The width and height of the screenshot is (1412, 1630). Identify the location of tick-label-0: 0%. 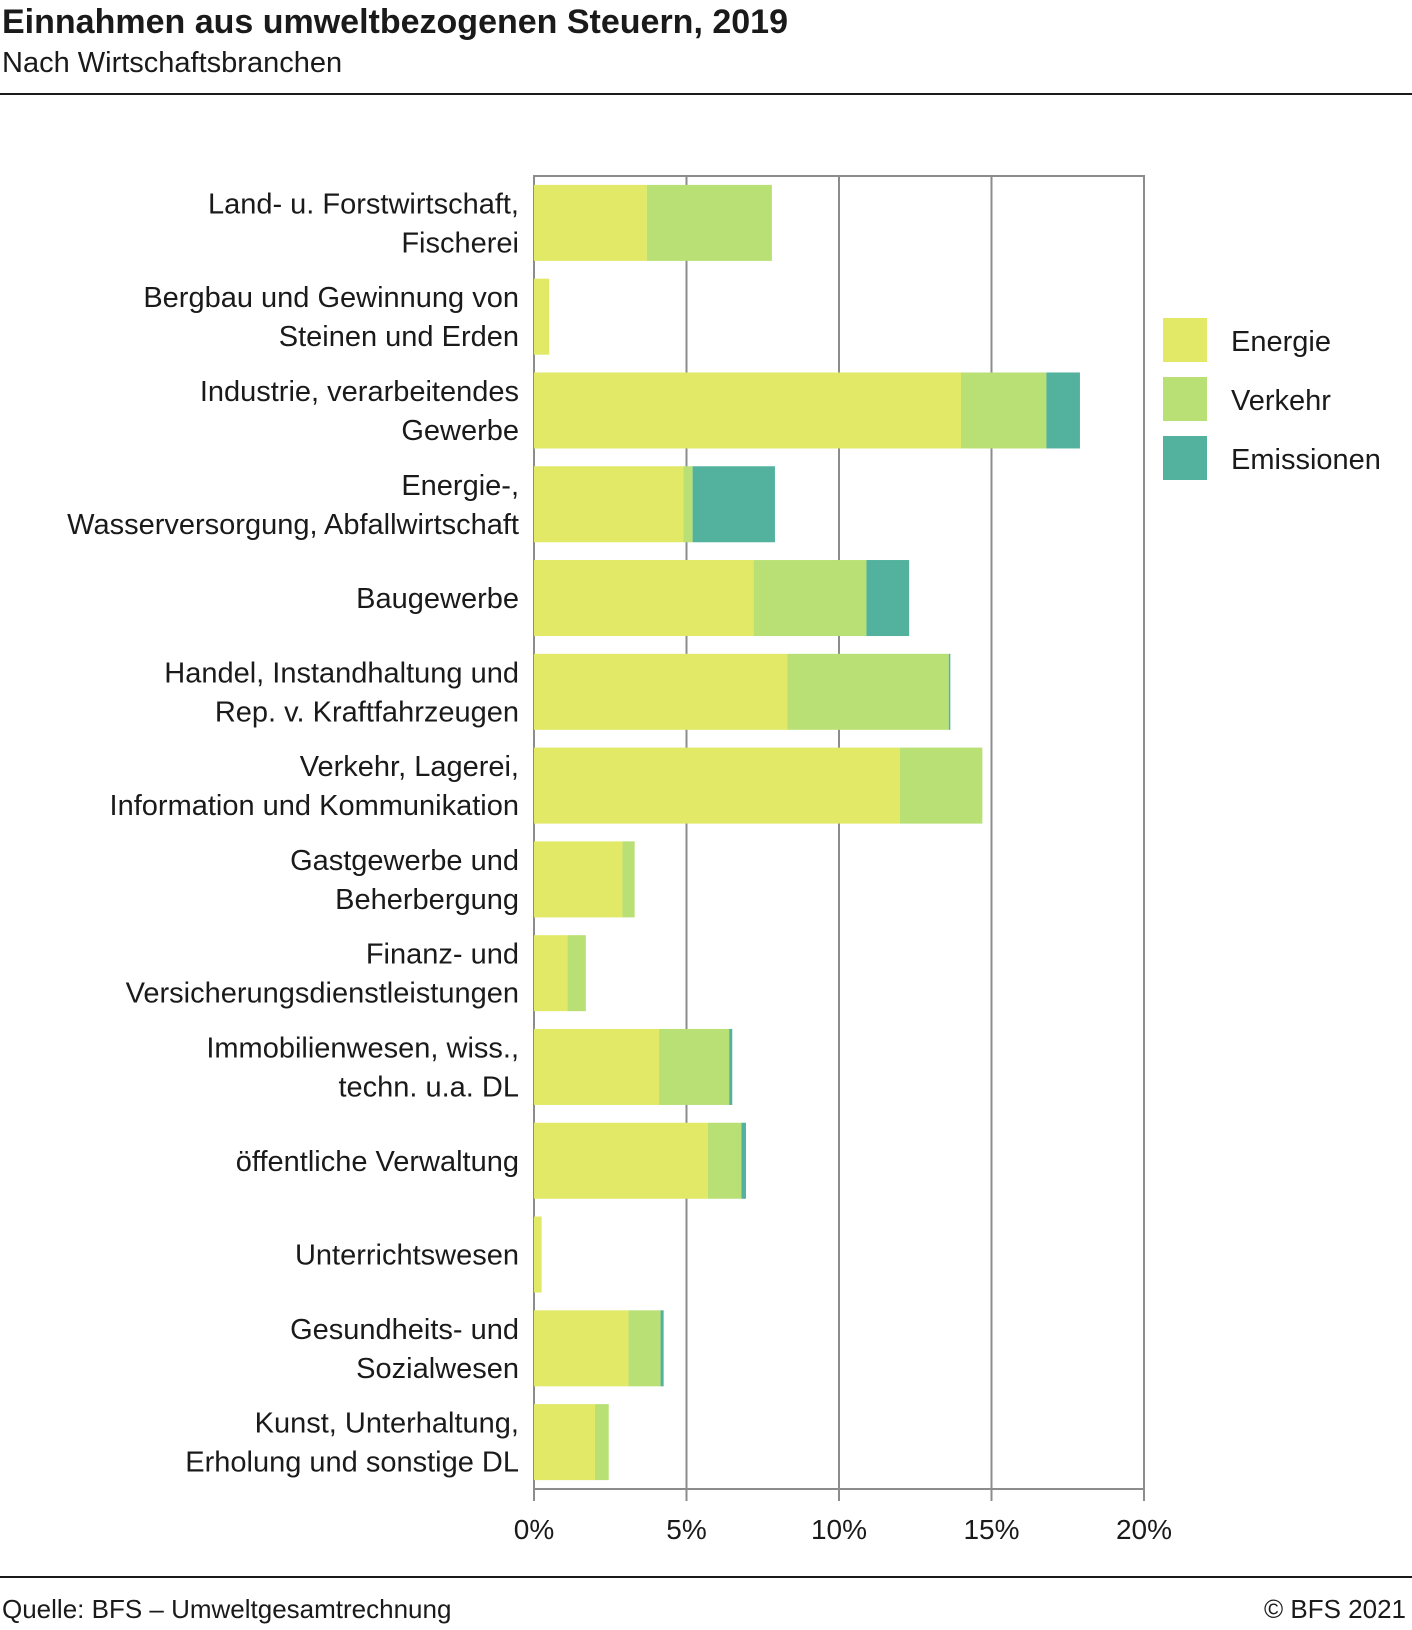
(534, 1529).